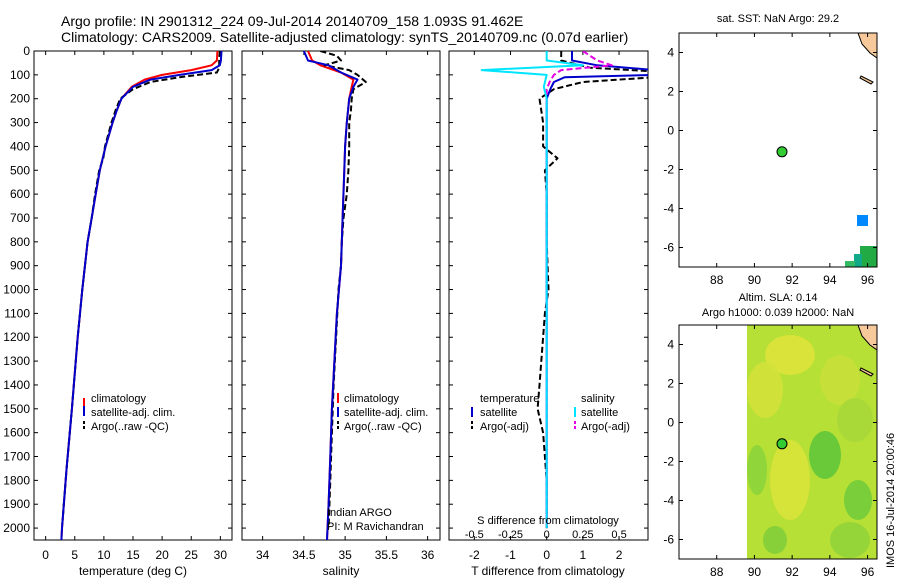 This screenshot has width=900, height=580. I want to click on x-tick-label: 35, so click(345, 555).